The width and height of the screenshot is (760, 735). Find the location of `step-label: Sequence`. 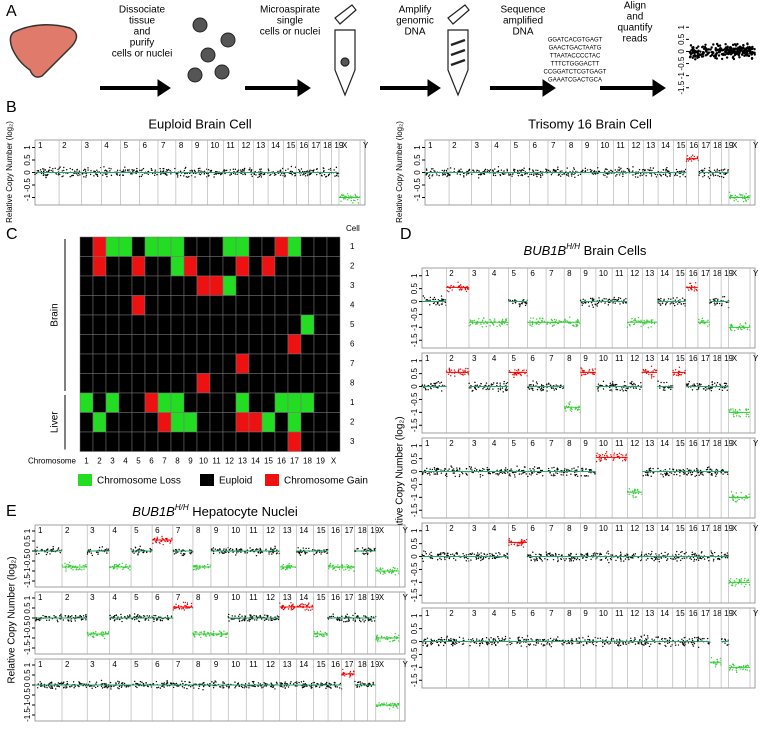

step-label: Sequence is located at coordinates (522, 10).